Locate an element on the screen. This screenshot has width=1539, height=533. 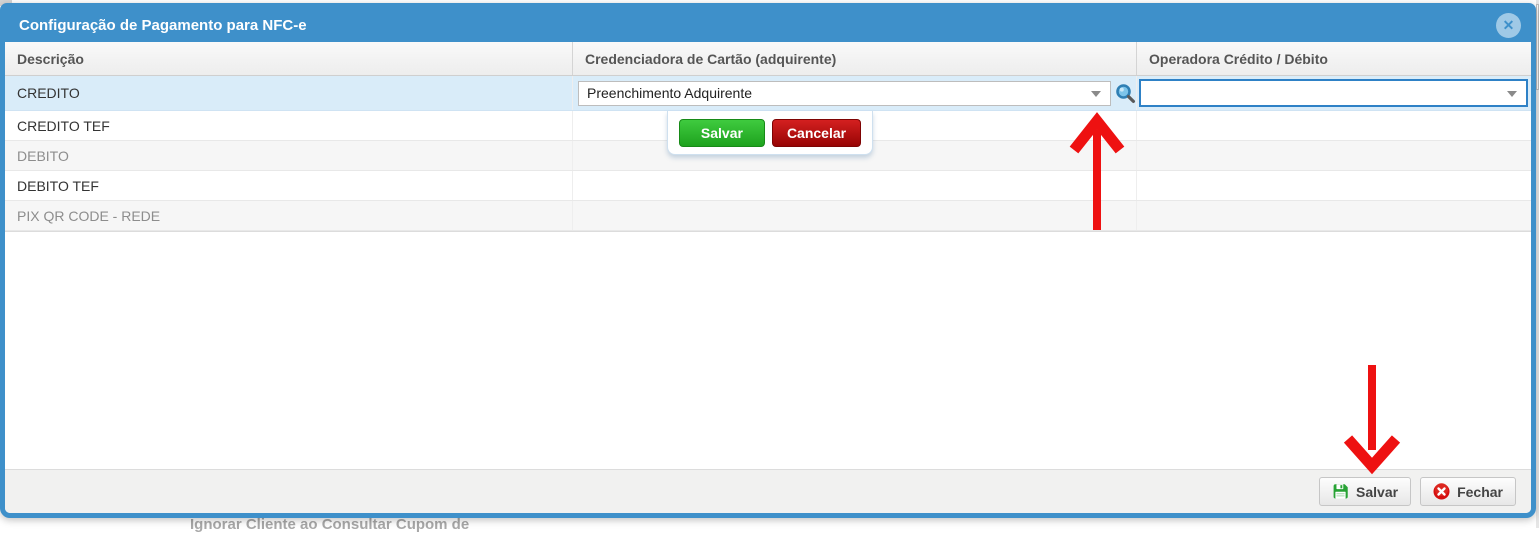
page-scrollbar-track is located at coordinates (1537, 264).